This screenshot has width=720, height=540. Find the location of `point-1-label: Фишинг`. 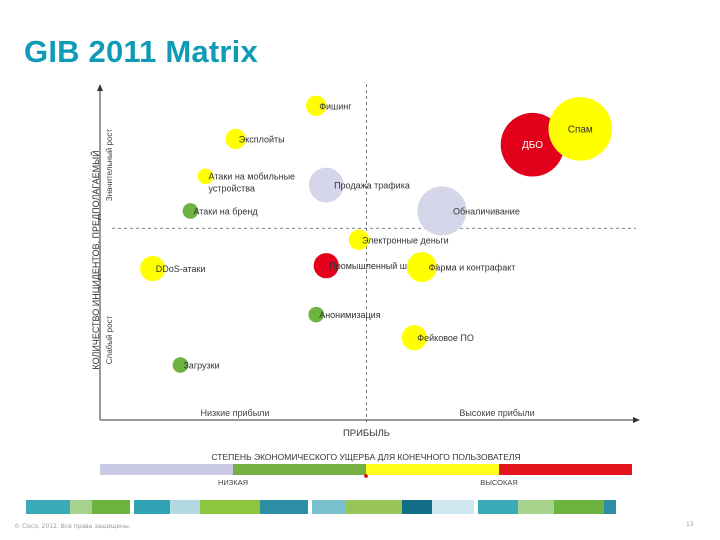

point-1-label: Фишинг is located at coordinates (335, 106).